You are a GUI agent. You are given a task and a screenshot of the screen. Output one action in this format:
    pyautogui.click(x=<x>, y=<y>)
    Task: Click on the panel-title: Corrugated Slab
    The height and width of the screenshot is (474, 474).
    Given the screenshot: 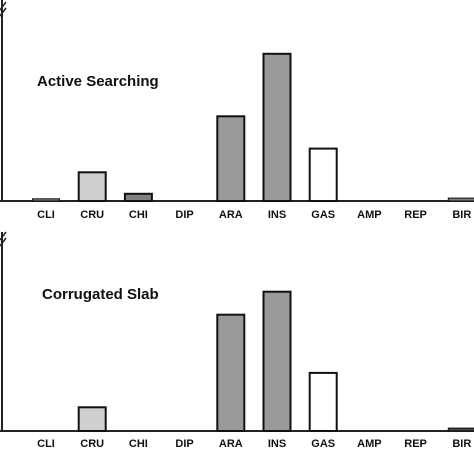 What is the action you would take?
    pyautogui.click(x=100, y=294)
    